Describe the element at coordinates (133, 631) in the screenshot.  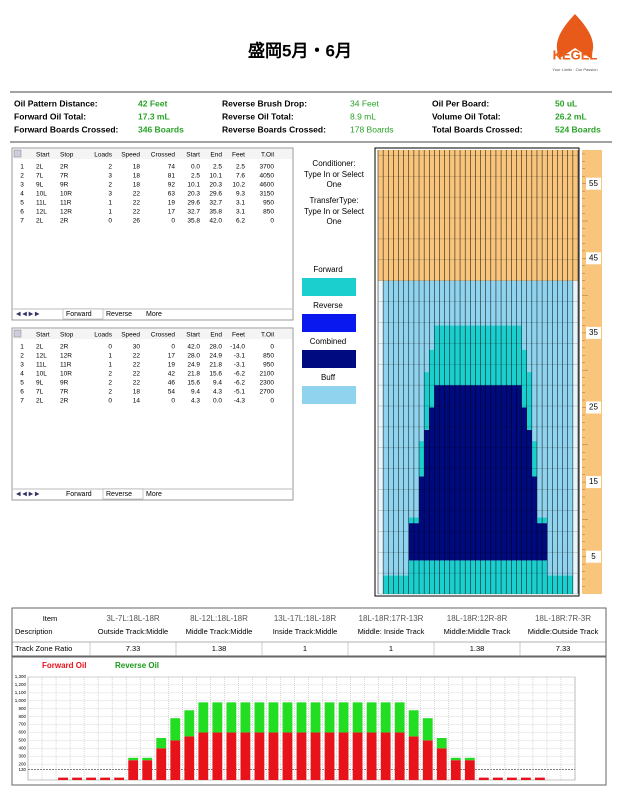
I see `ratio-description: Outside Track:Middle` at that location.